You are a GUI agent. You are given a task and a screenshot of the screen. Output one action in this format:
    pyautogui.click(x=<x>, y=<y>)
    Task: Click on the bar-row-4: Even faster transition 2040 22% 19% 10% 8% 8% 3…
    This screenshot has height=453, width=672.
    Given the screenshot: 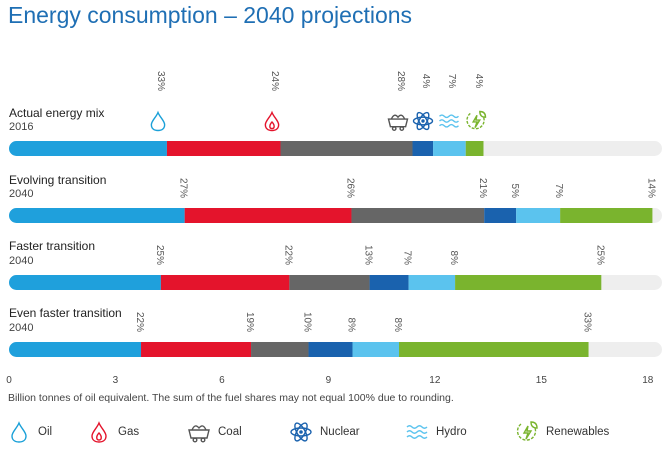 What is the action you would take?
    pyautogui.click(x=335, y=331)
    